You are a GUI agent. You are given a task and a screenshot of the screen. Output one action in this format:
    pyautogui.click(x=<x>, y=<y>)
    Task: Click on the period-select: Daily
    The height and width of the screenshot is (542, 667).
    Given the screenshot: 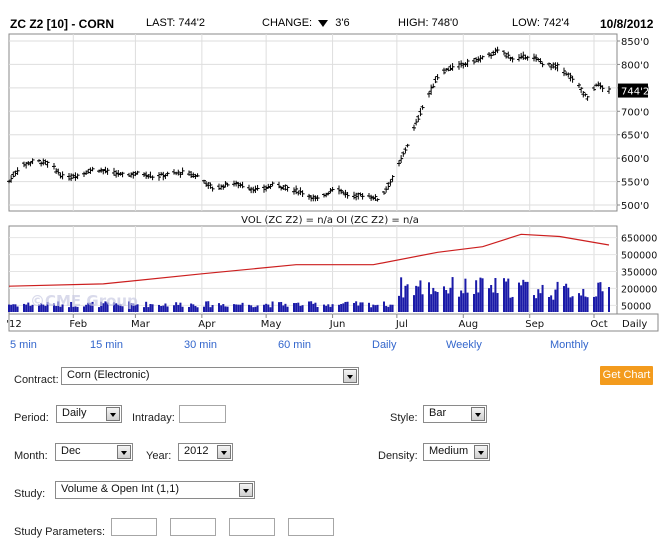 What is the action you would take?
    pyautogui.click(x=89, y=414)
    